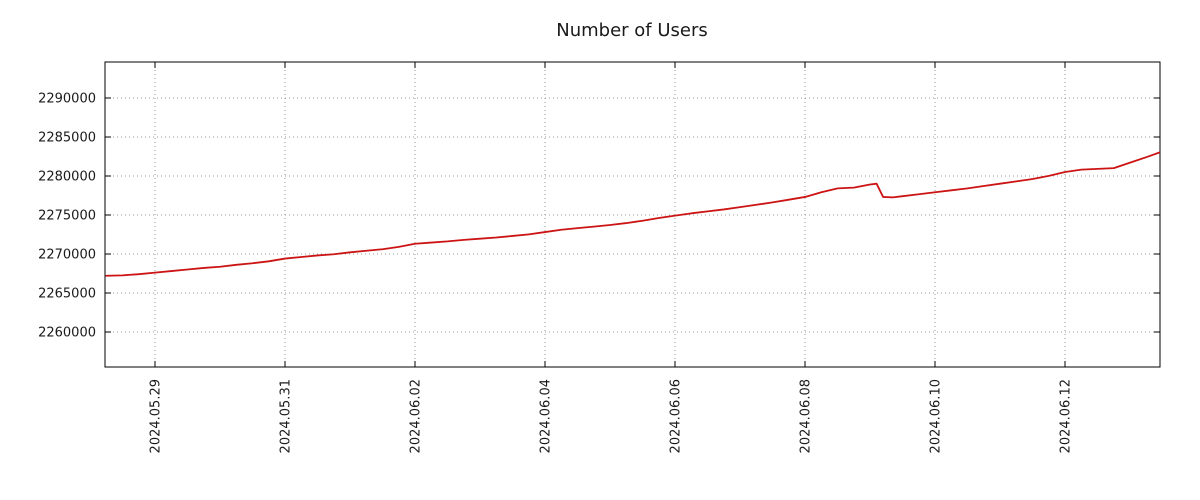  I want to click on y-axis-tick-label: 2260000, so click(67, 332).